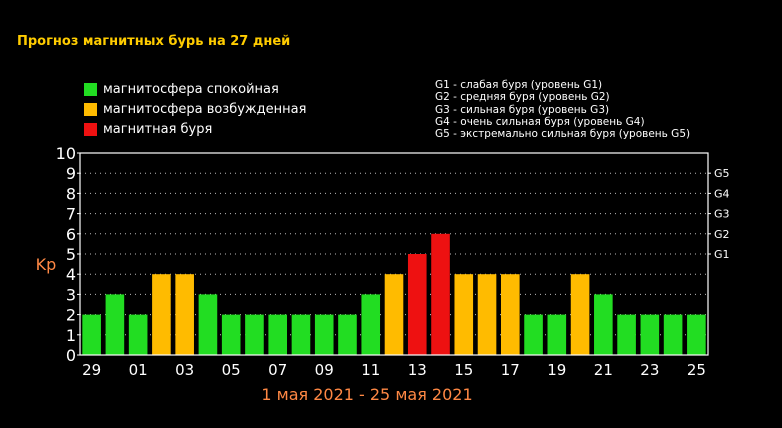 The width and height of the screenshot is (782, 428). I want to click on g-level-3: G3 - сильная буря (уровень G3), so click(522, 109).